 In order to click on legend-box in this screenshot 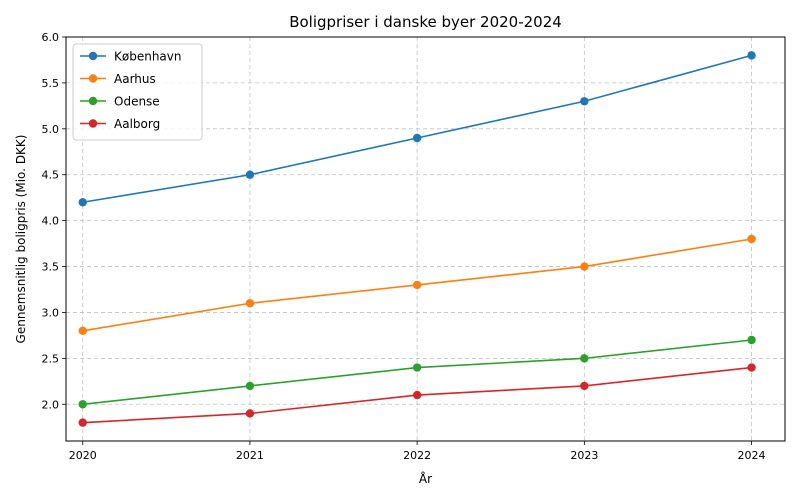, I will do `click(137, 92)`.